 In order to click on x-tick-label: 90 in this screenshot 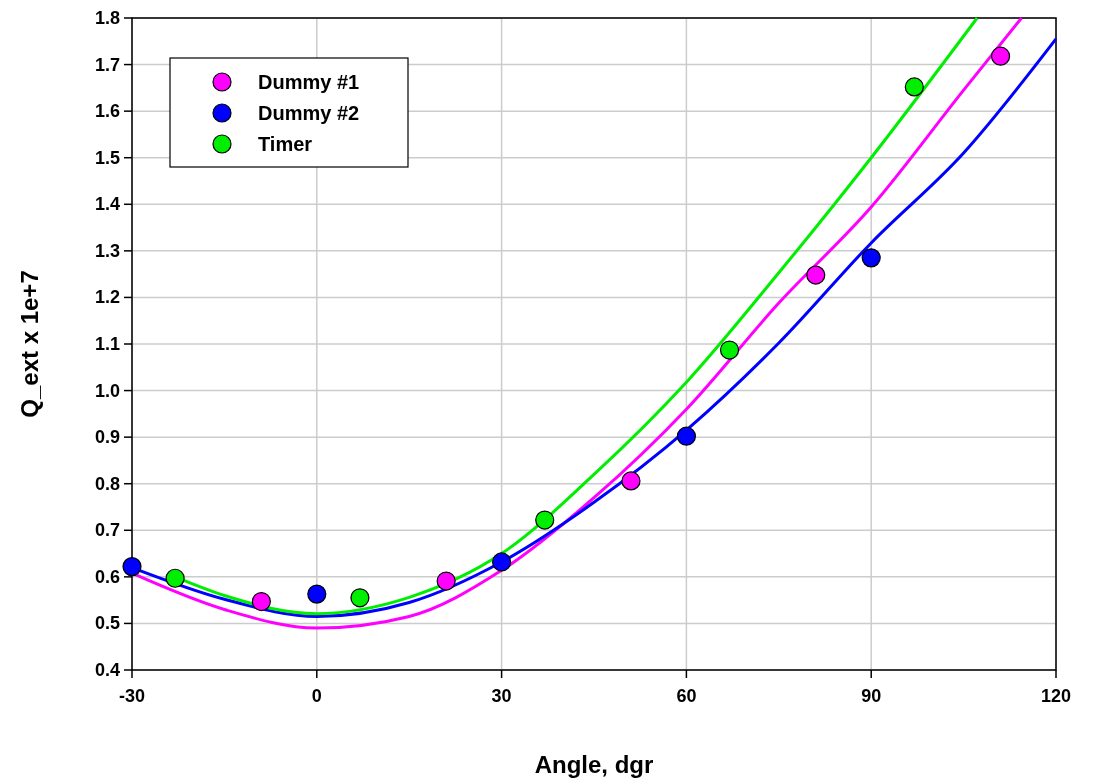, I will do `click(871, 696)`.